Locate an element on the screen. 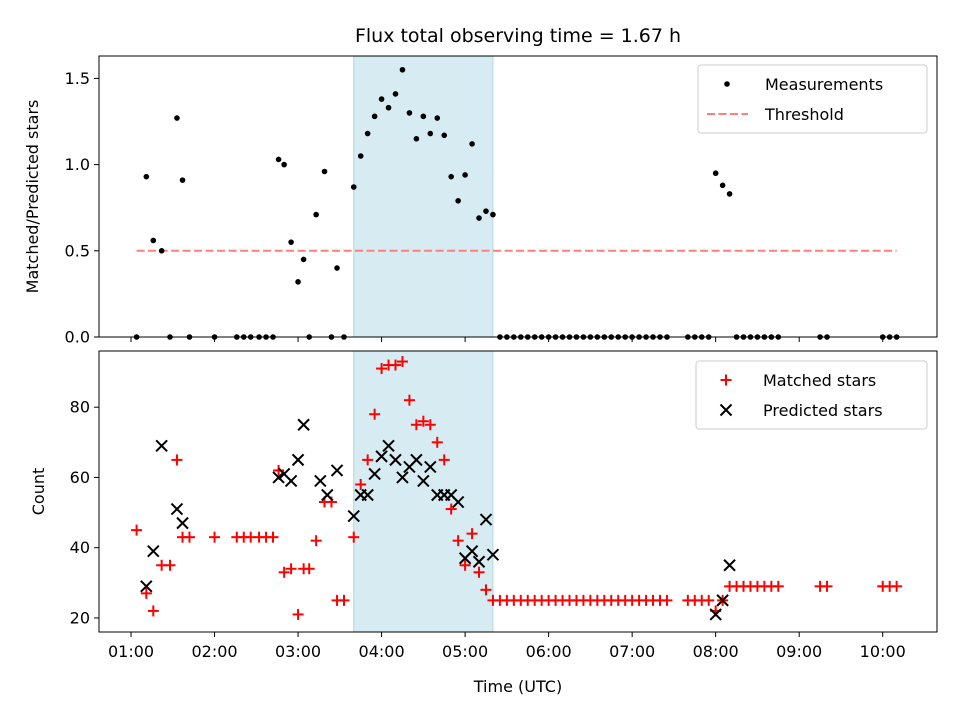  legend-plus is located at coordinates (726, 380).